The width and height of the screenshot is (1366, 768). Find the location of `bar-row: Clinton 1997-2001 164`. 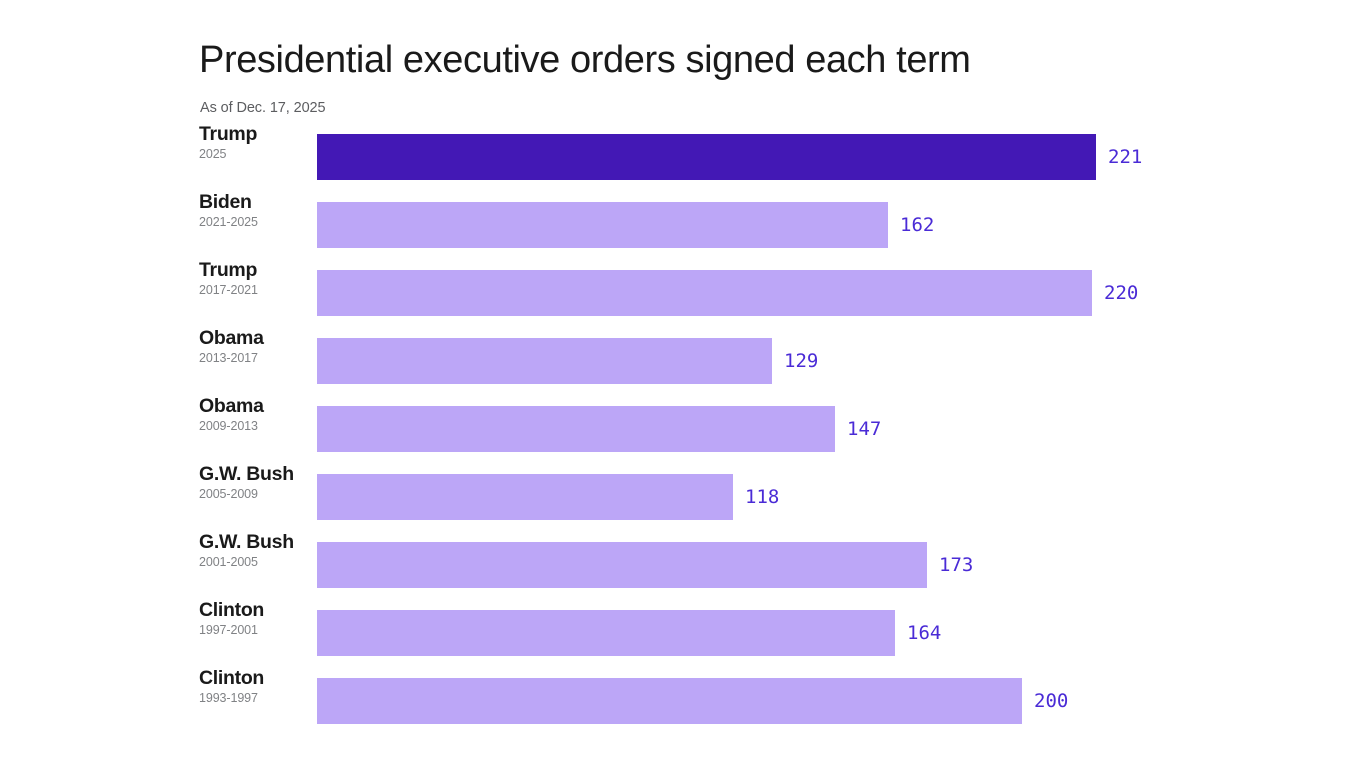

bar-row: Clinton 1997-2001 164 is located at coordinates (683, 638).